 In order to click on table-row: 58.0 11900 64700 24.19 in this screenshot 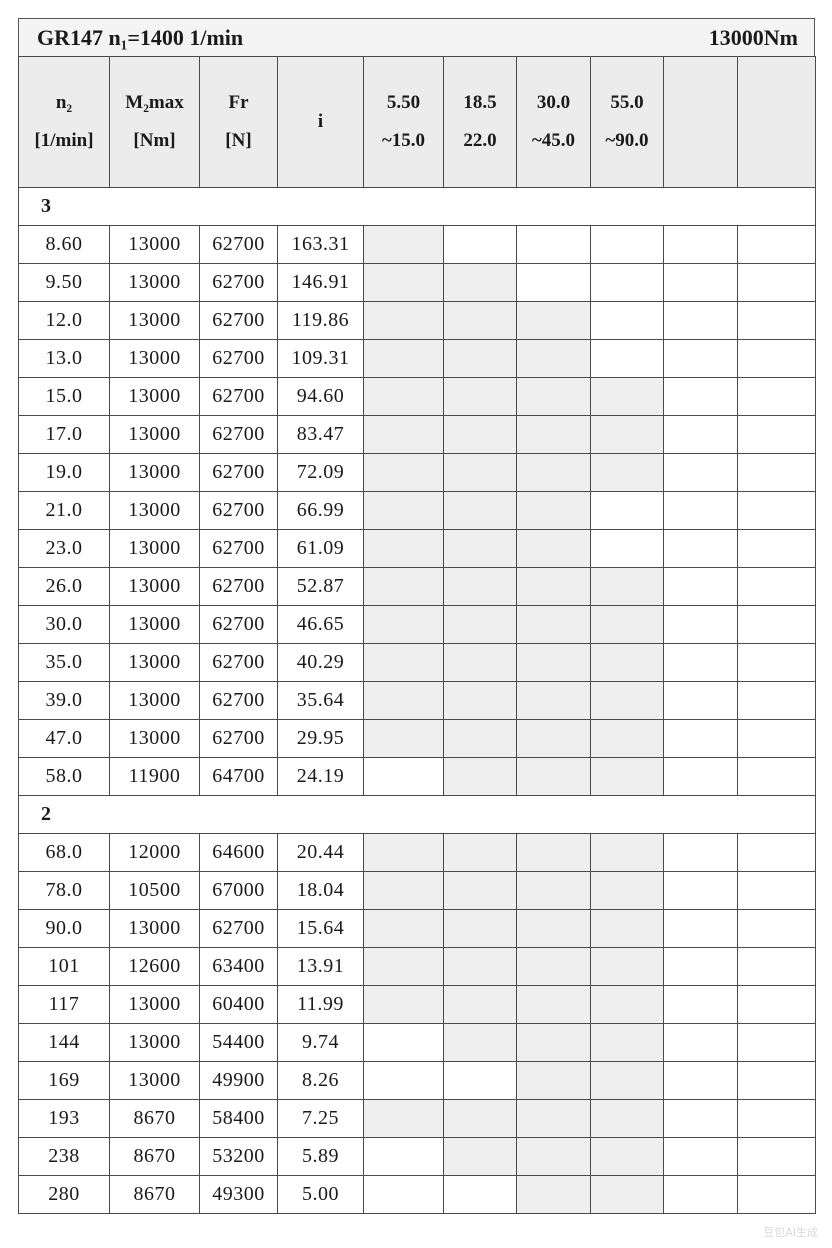, I will do `click(417, 776)`.